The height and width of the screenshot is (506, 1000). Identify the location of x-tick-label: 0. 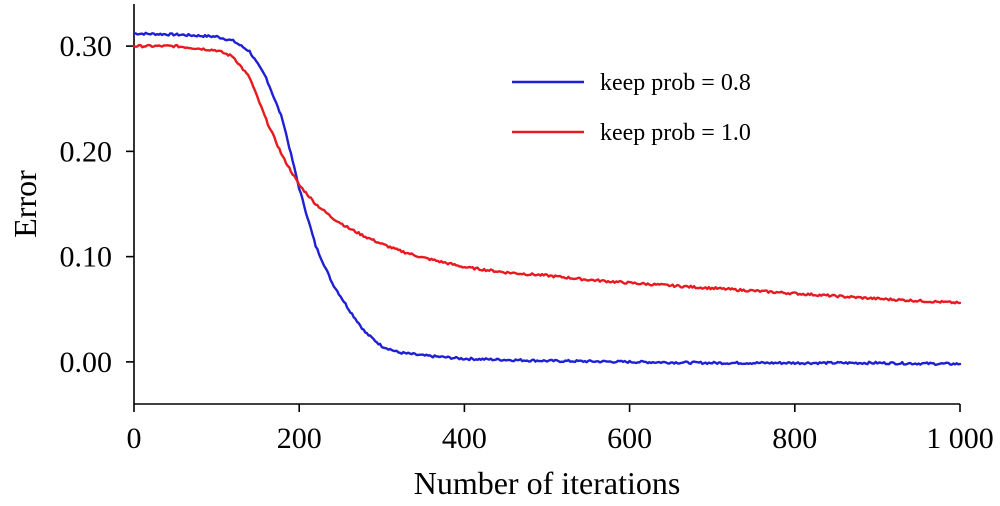
(134, 438).